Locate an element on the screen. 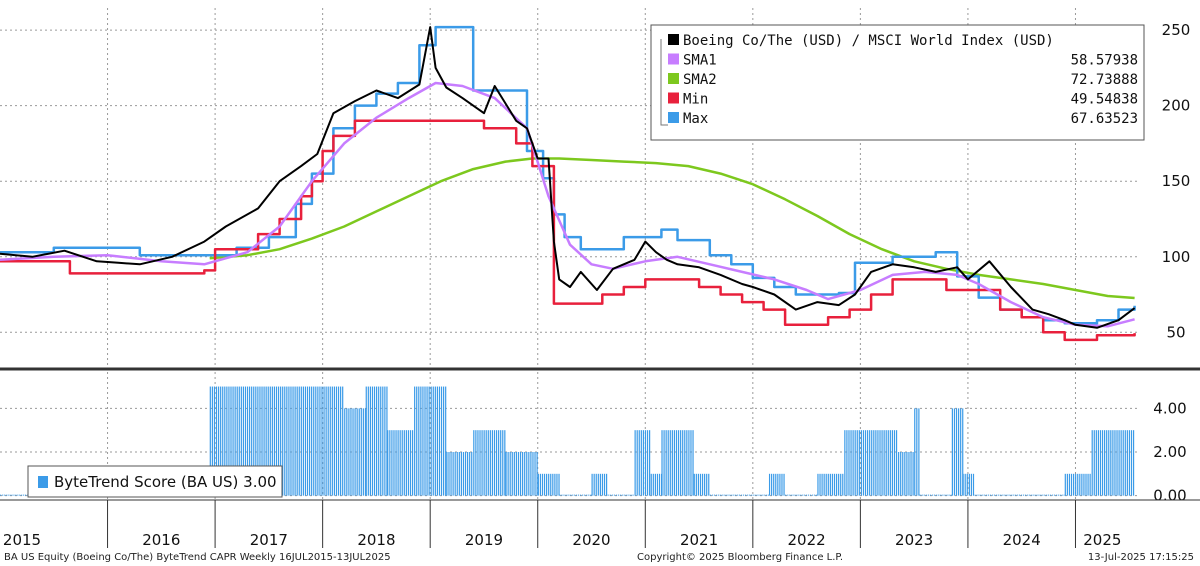 The height and width of the screenshot is (566, 1200). legend-value: 49.54838 is located at coordinates (1104, 100).